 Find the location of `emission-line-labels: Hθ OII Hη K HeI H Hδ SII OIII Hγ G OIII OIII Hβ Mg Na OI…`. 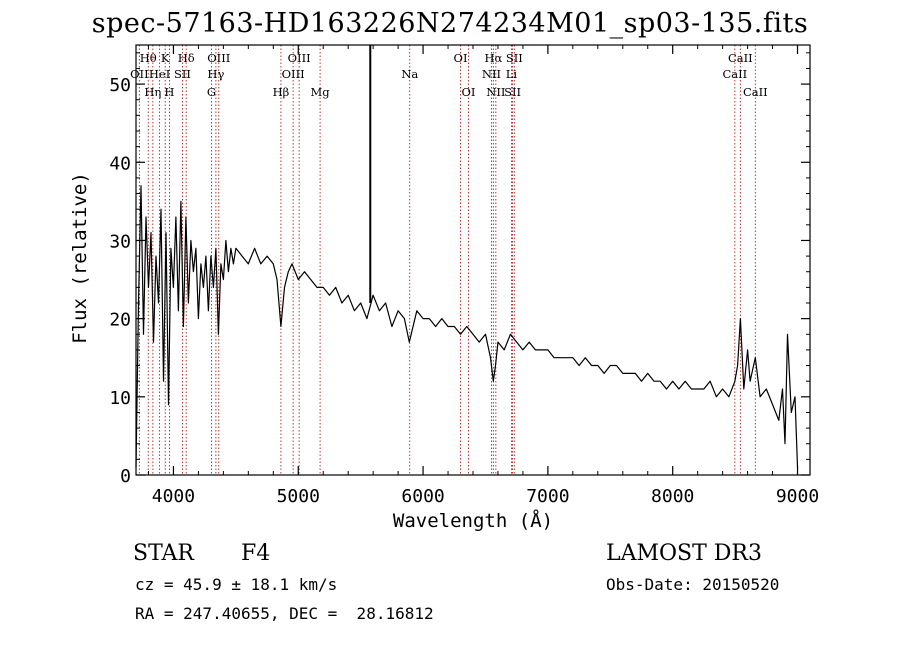

emission-line-labels: Hθ OII Hη K HeI H Hδ SII OIII Hγ G OIII OIII Hβ Mg Na OI… is located at coordinates (449, 75).